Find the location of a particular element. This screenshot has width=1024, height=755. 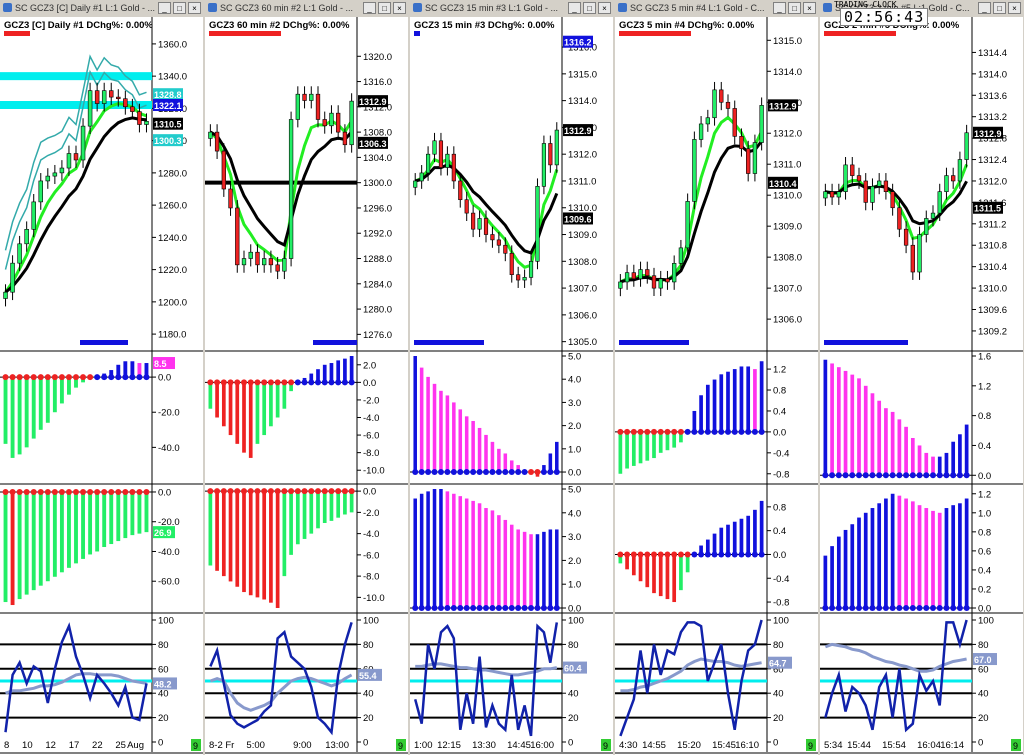

stoch-tick-label: 20 is located at coordinates (163, 718).